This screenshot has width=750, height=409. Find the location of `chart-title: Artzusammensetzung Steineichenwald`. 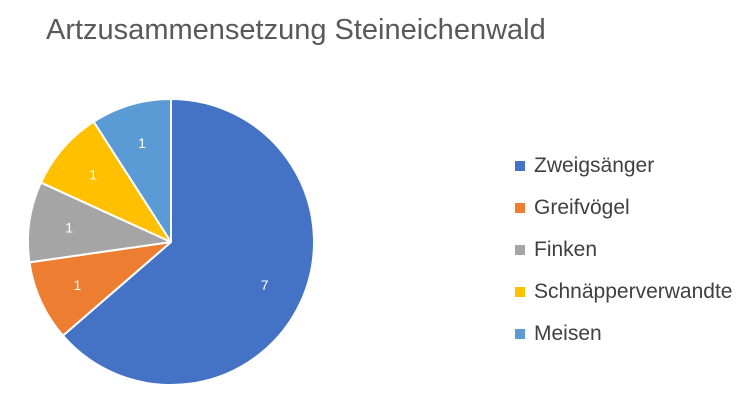

chart-title: Artzusammensetzung Steineichenwald is located at coordinates (296, 30).